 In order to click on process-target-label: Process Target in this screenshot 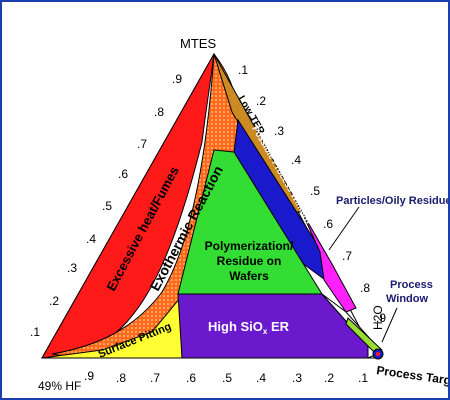, I will do `click(412, 376)`.